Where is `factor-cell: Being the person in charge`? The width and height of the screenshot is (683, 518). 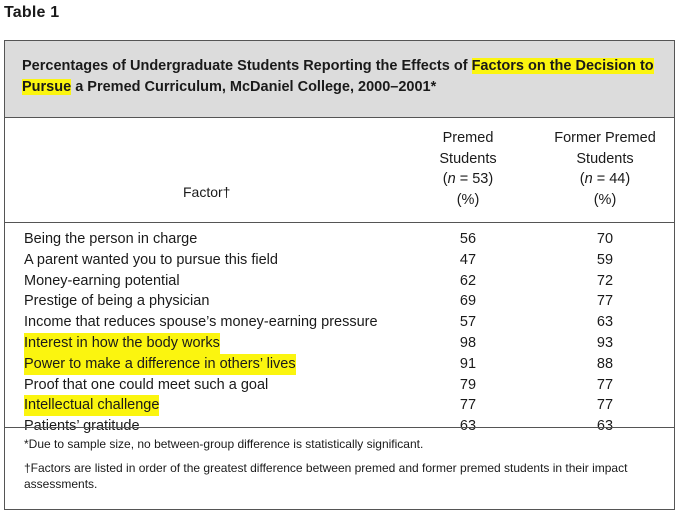
factor-cell: Being the person in charge is located at coordinates (111, 239).